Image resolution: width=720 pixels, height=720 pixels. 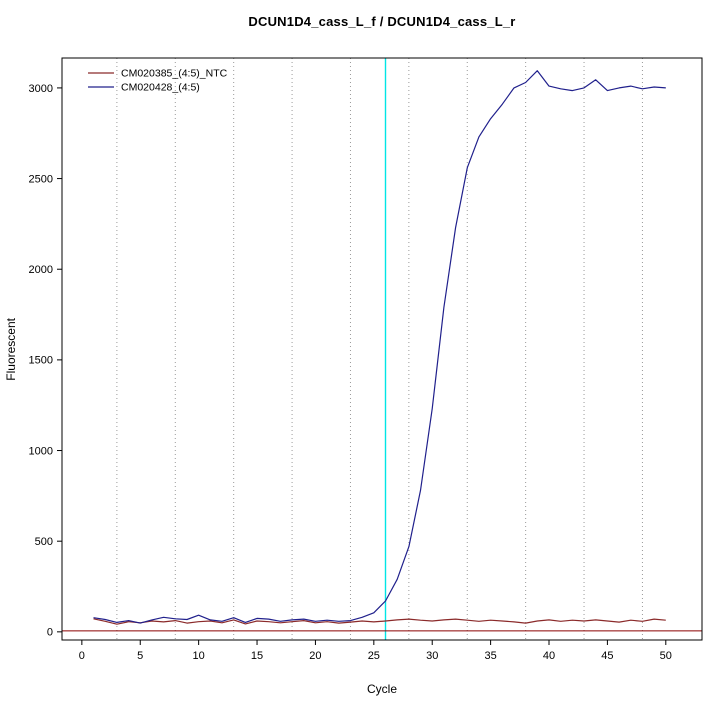 What do you see at coordinates (41, 89) in the screenshot?
I see `y-tick-label: 3000` at bounding box center [41, 89].